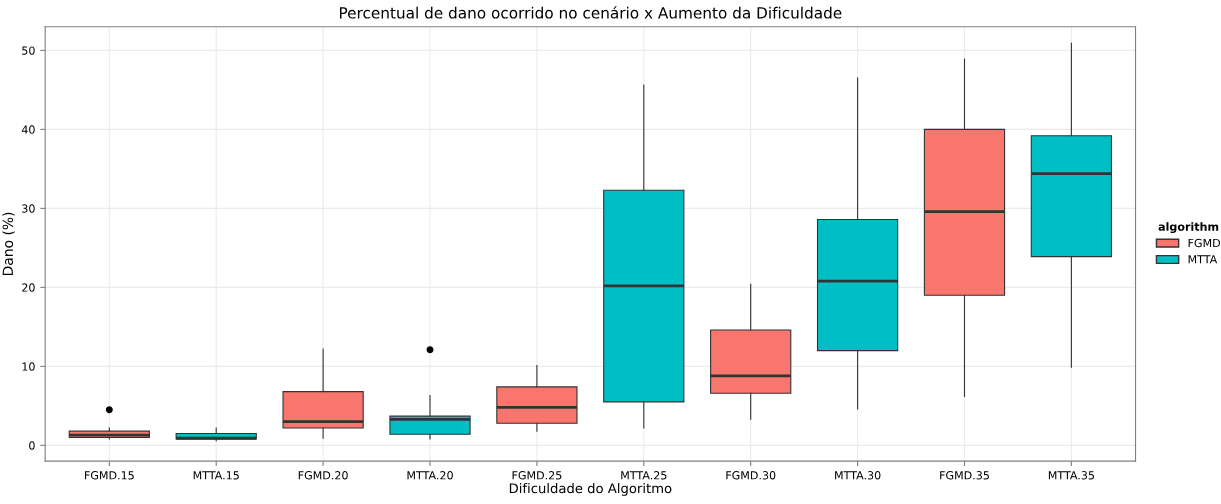  What do you see at coordinates (28, 287) in the screenshot?
I see `y-tick-label: 20` at bounding box center [28, 287].